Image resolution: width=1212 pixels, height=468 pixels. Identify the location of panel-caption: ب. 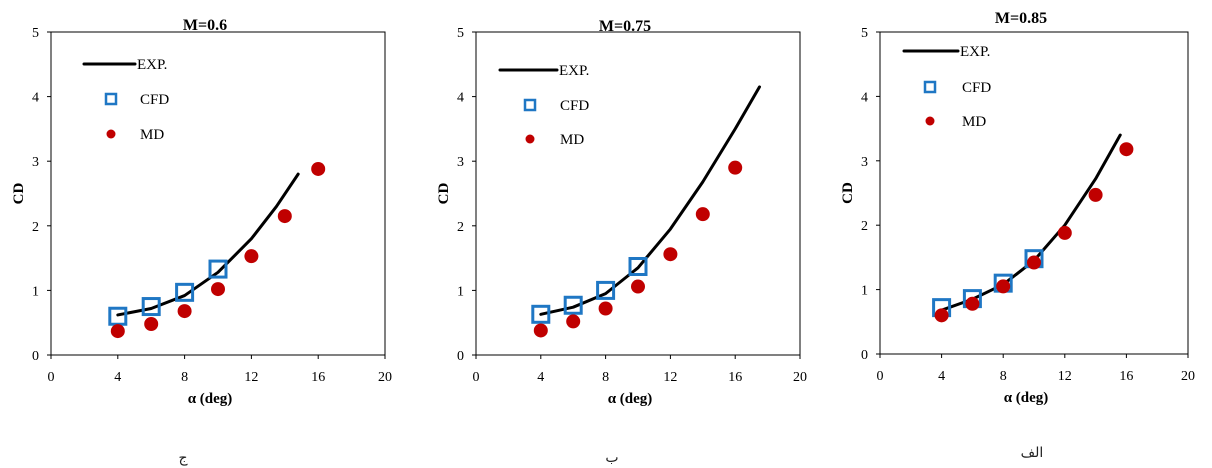
(611, 458).